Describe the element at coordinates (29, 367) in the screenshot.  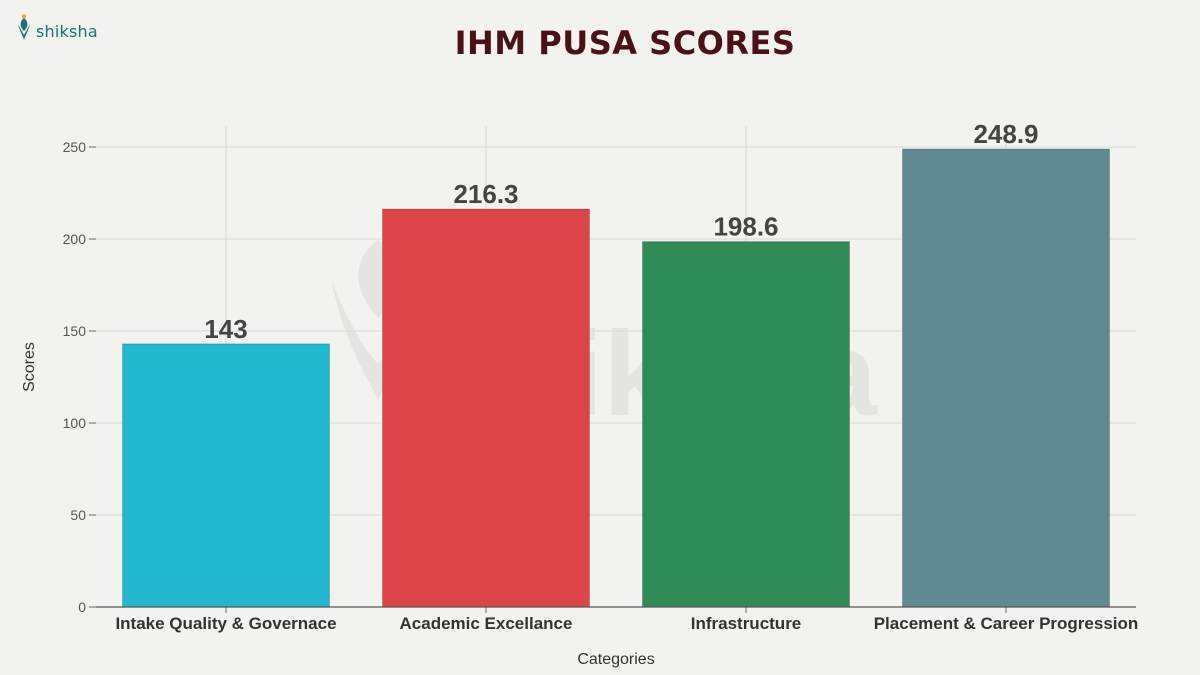
I see `y-axis-label: Scores` at that location.